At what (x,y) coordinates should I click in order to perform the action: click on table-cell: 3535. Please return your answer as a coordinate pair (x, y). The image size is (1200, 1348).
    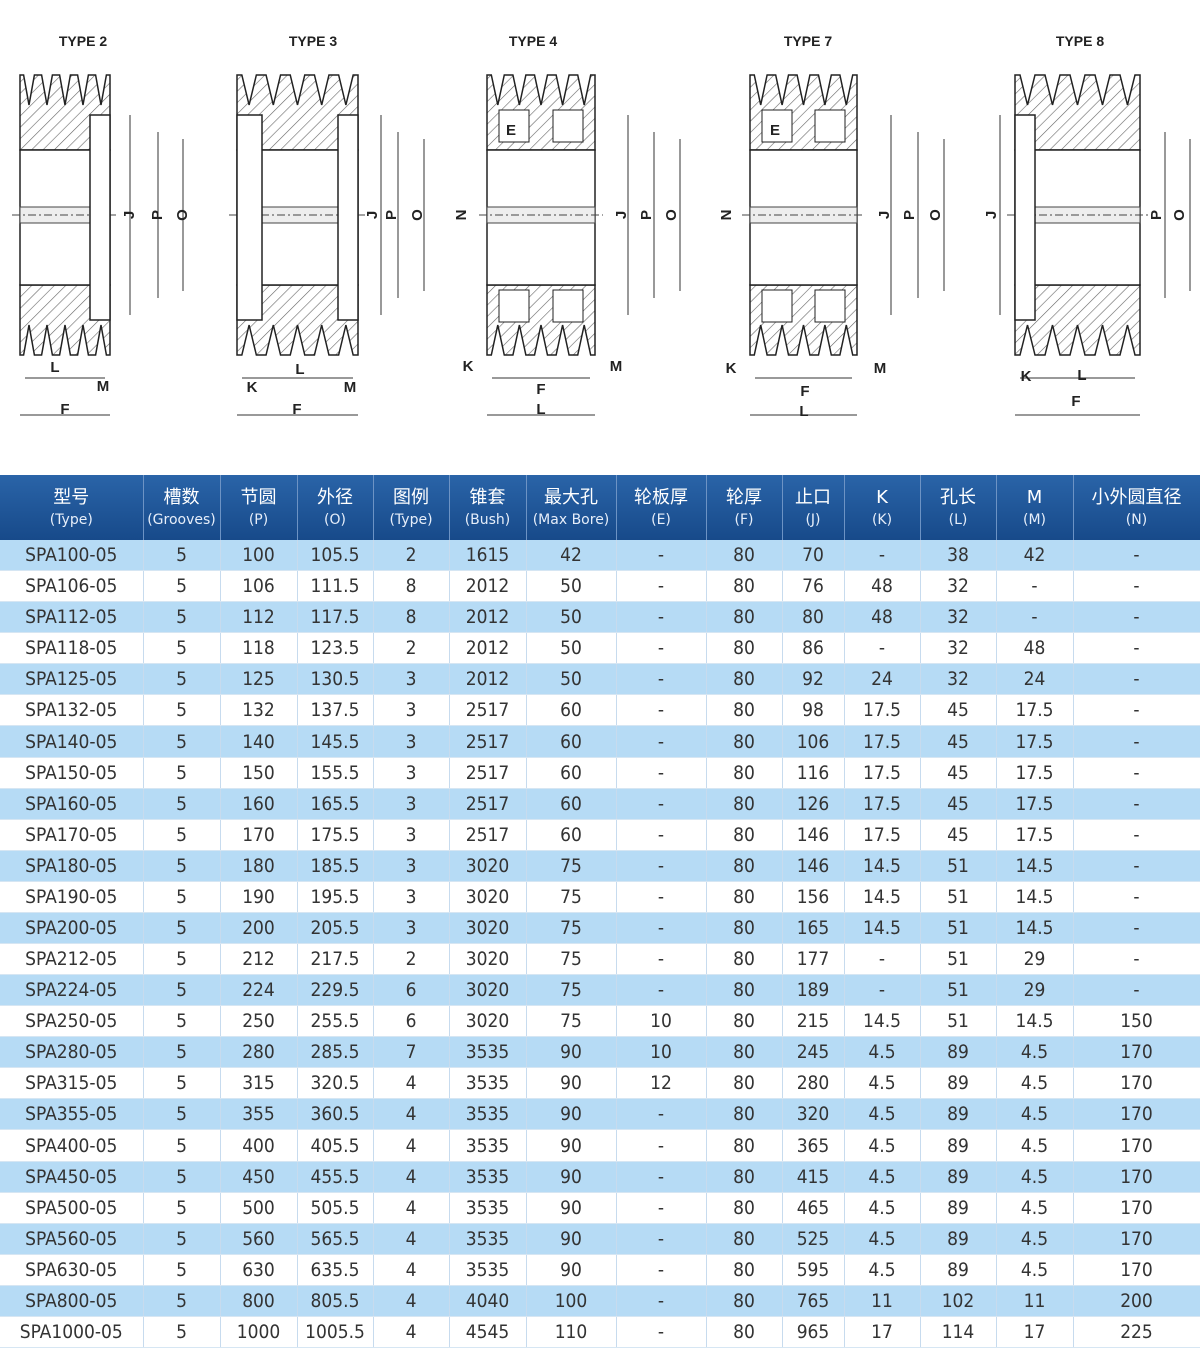
    Looking at the image, I should click on (488, 1177).